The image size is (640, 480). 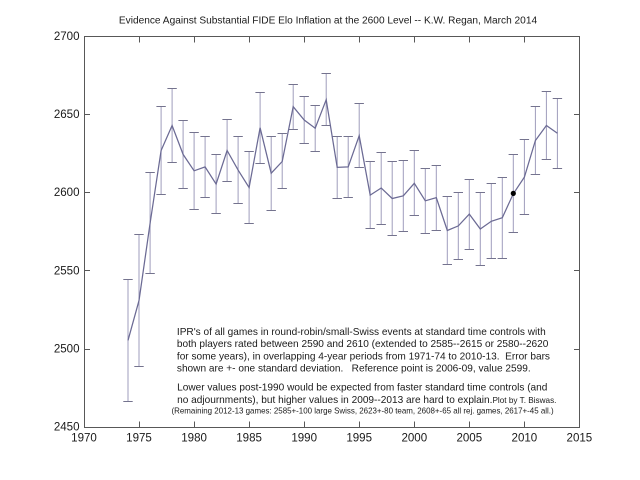 What do you see at coordinates (249, 439) in the screenshot?
I see `svg-text: 1985` at bounding box center [249, 439].